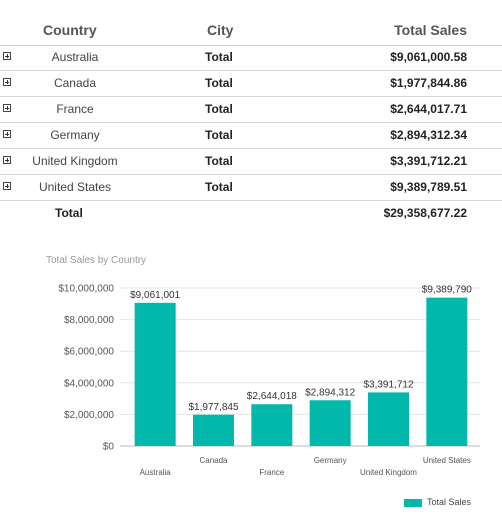 This screenshot has height=532, width=502. Describe the element at coordinates (75, 57) in the screenshot. I see `country-cell: Australia` at that location.